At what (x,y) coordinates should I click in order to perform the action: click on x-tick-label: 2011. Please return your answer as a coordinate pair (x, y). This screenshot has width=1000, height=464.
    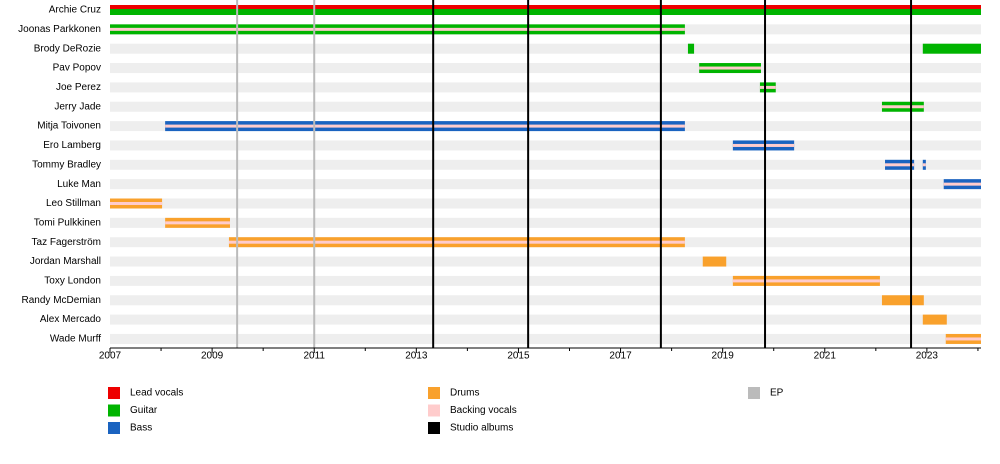
    Looking at the image, I should click on (314, 356).